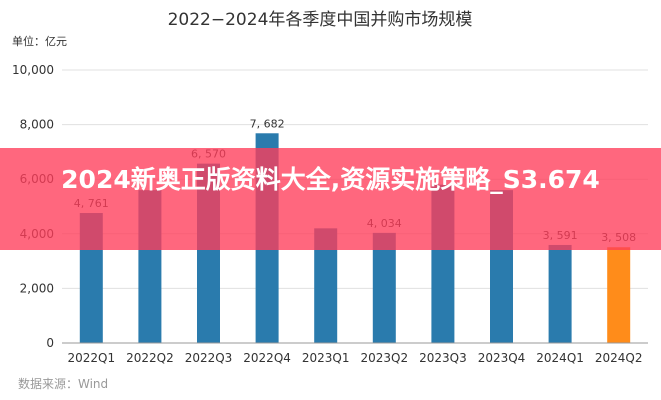 Image resolution: width=661 pixels, height=400 pixels. I want to click on y-tick-label: 10,000, so click(33, 70).